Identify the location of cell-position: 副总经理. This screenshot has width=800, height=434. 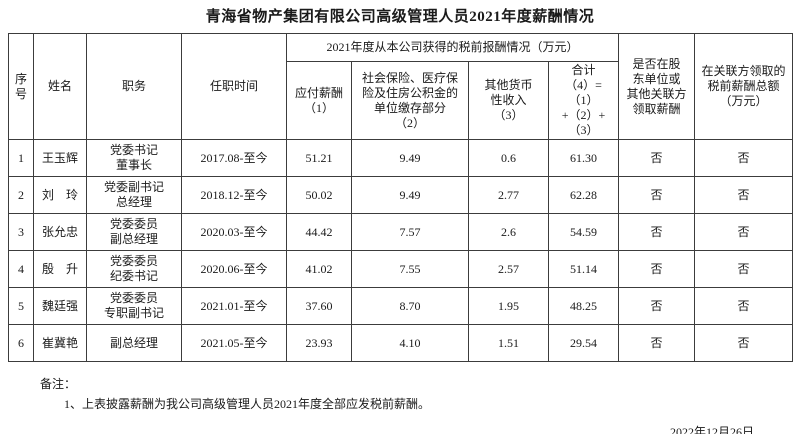
(134, 343).